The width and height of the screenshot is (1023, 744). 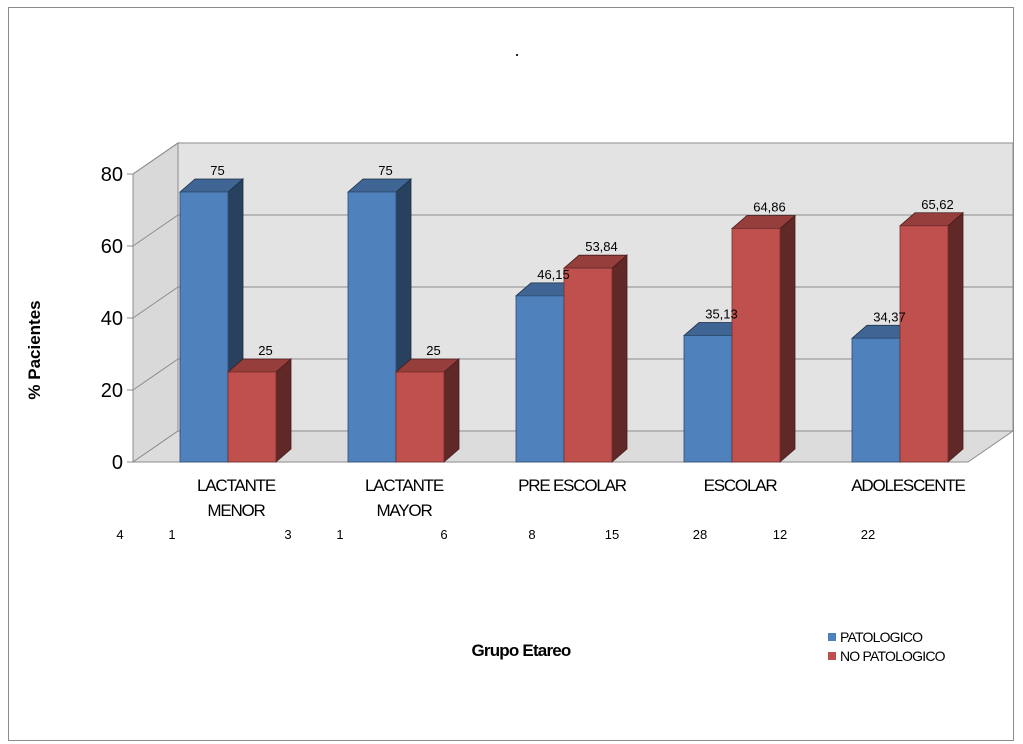 I want to click on count-label: 22, so click(x=868, y=534).